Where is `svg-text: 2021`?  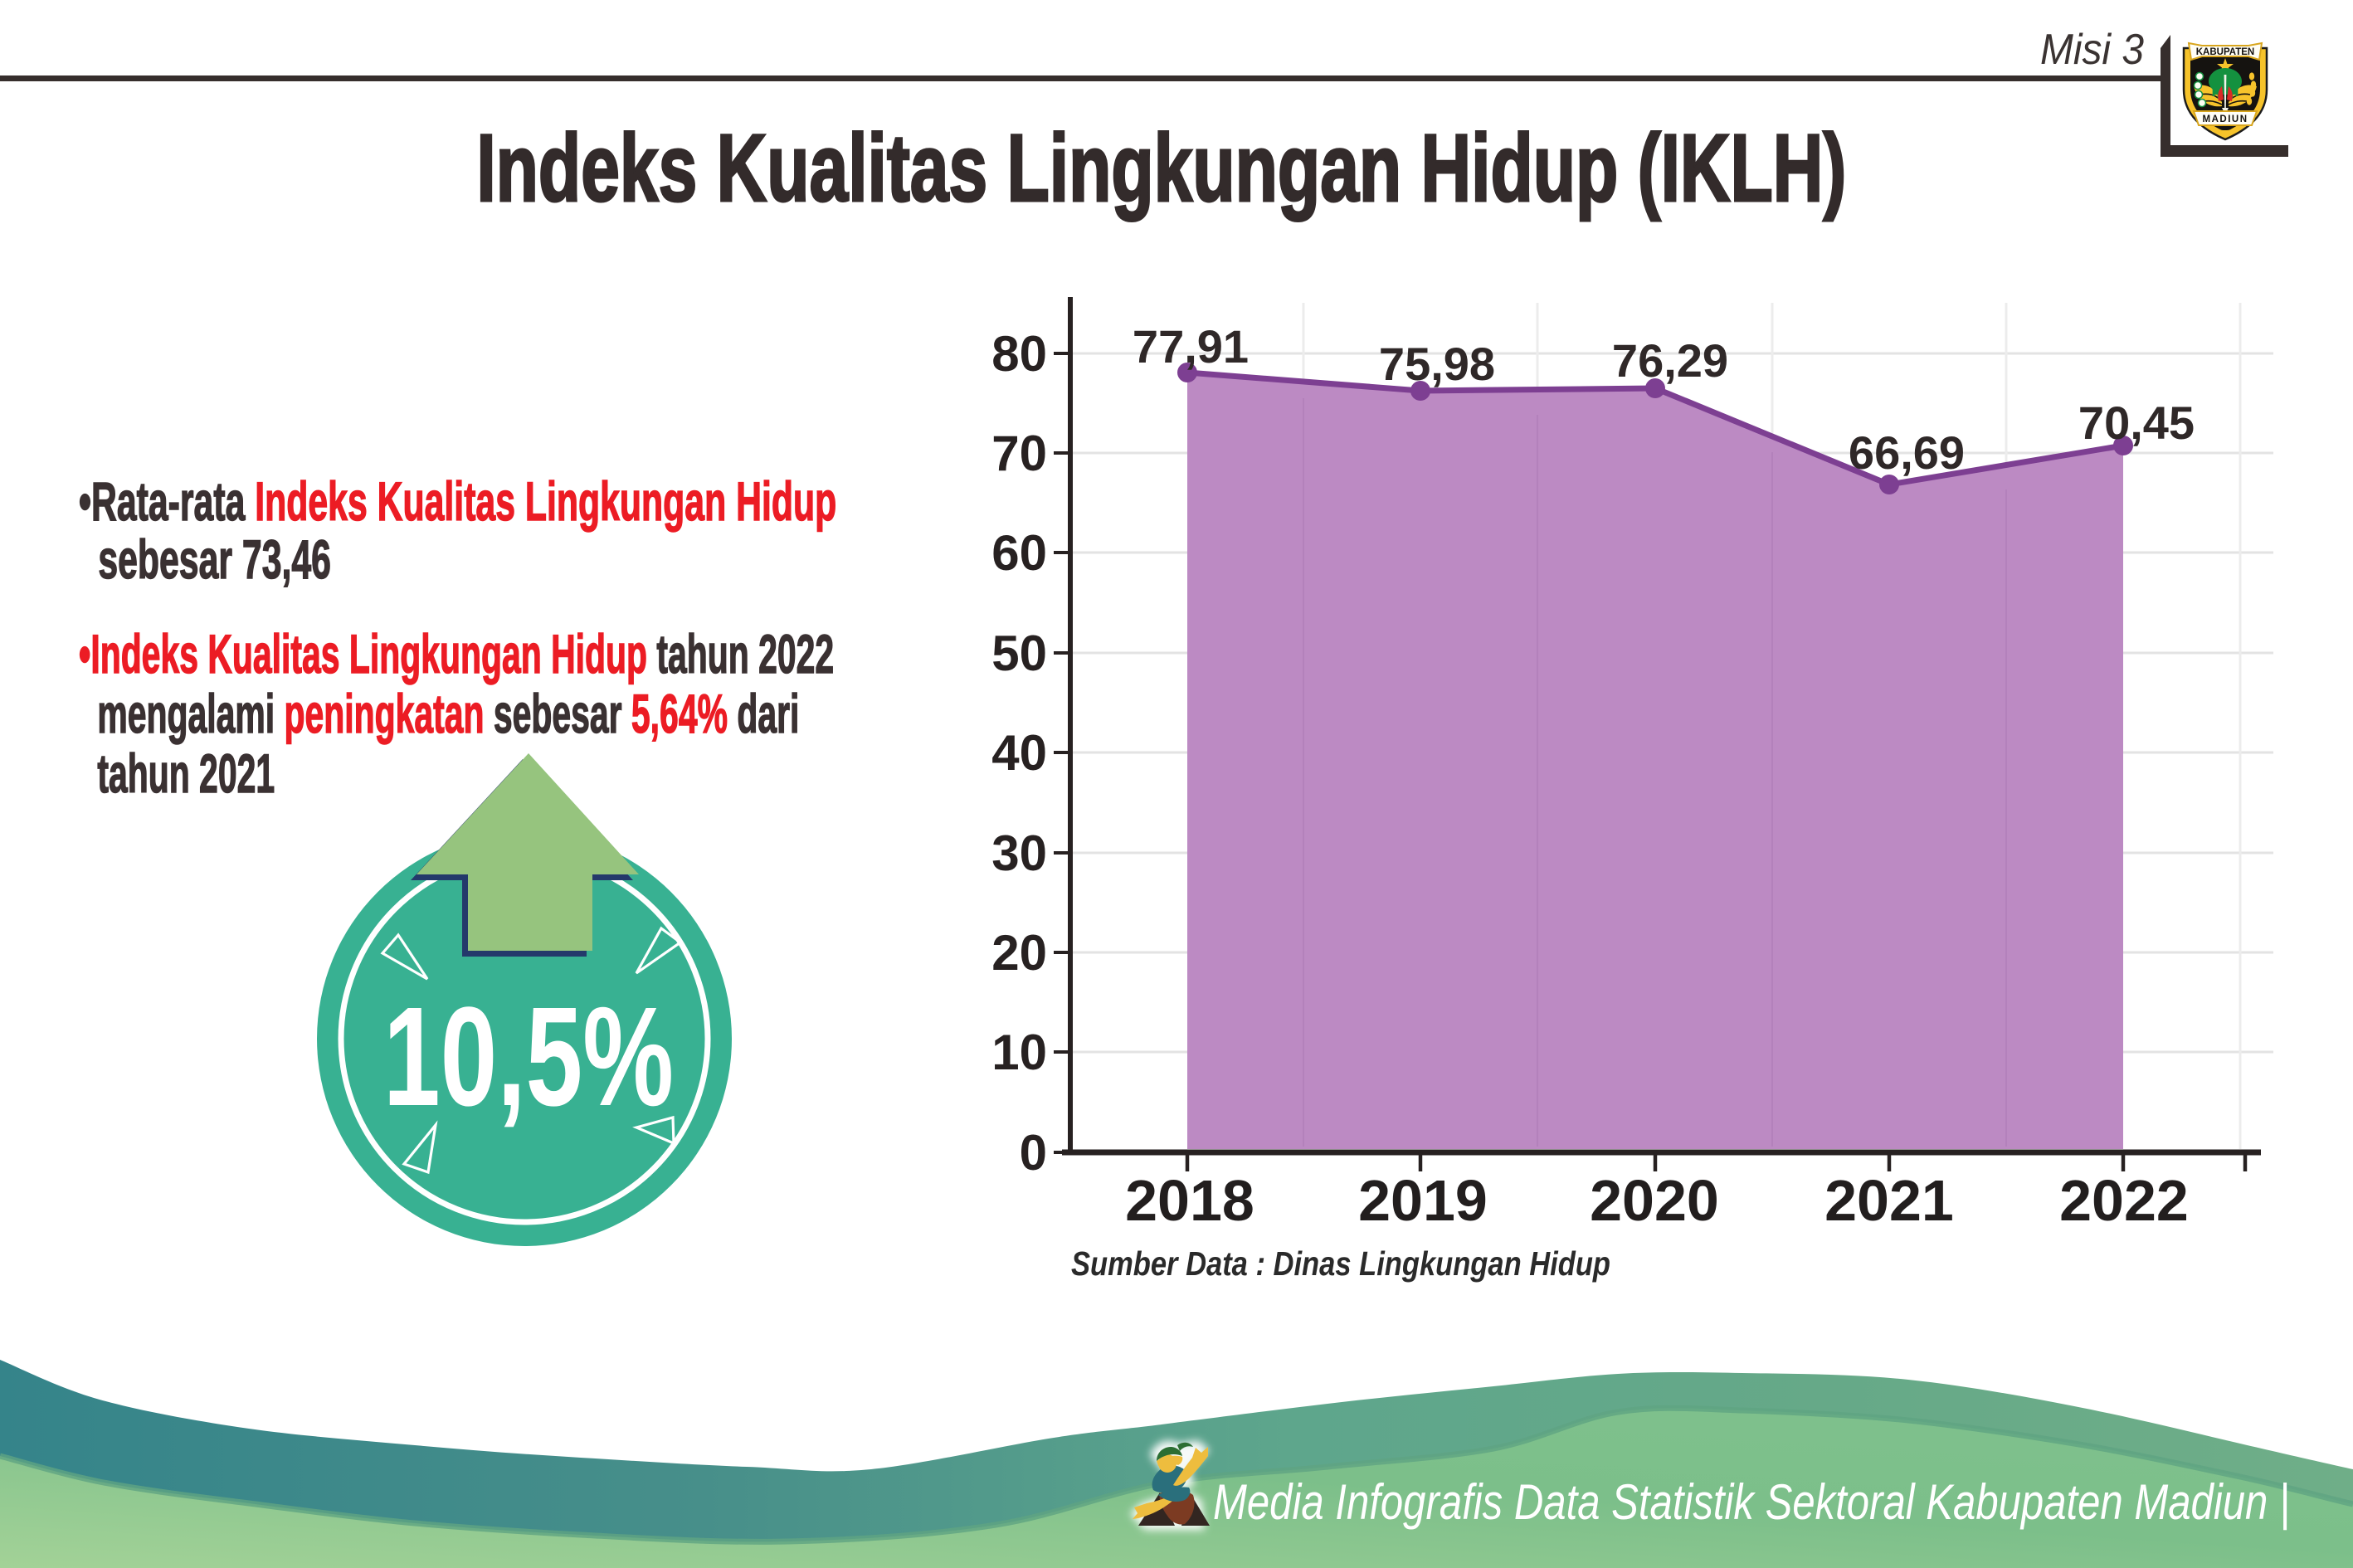
svg-text: 2021 is located at coordinates (1889, 1200).